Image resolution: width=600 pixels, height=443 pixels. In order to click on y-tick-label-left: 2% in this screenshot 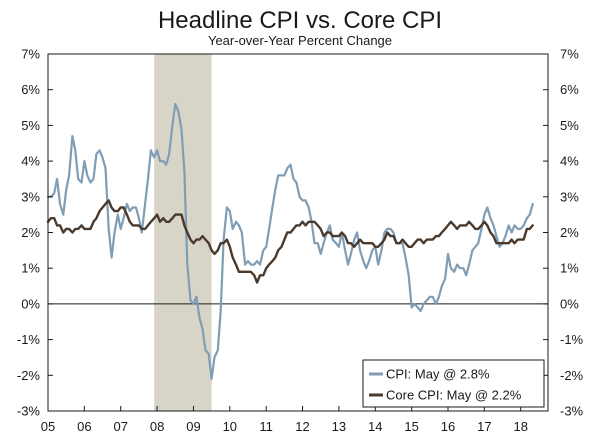, I will do `click(30, 232)`.